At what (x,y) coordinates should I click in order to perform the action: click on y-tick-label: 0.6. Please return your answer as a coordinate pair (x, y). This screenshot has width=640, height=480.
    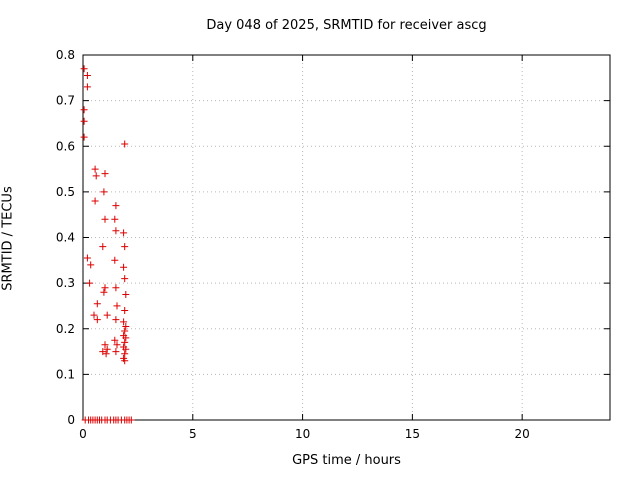
    Looking at the image, I should click on (65, 146).